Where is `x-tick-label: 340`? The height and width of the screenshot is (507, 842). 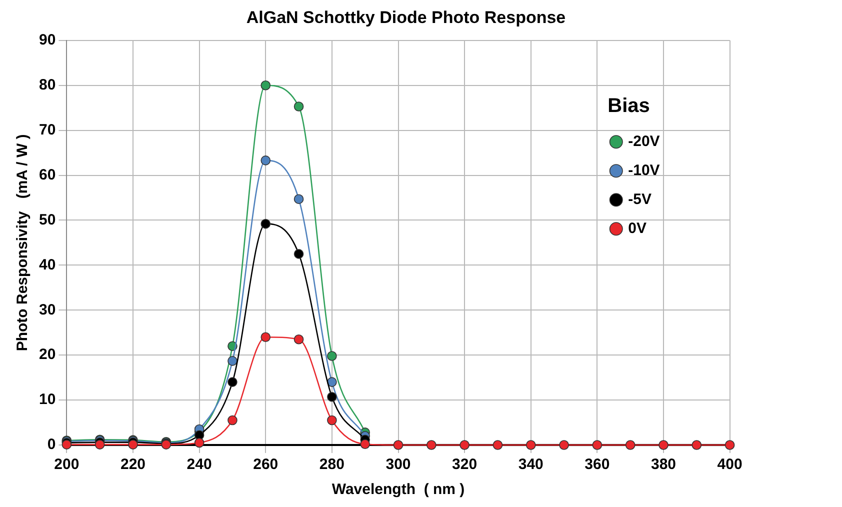 x-tick-label: 340 is located at coordinates (531, 465).